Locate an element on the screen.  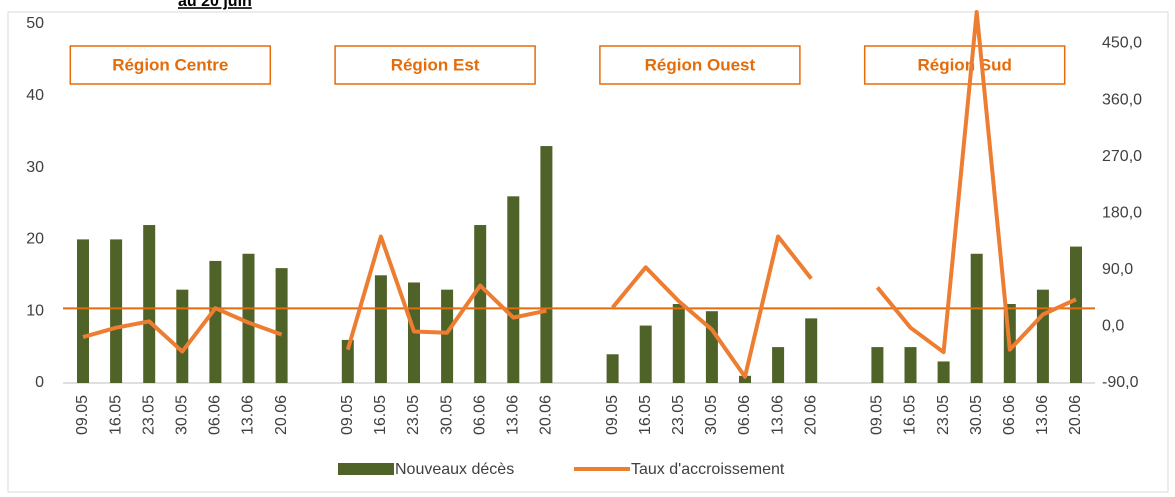
y-tick-label: 20 is located at coordinates (35, 239).